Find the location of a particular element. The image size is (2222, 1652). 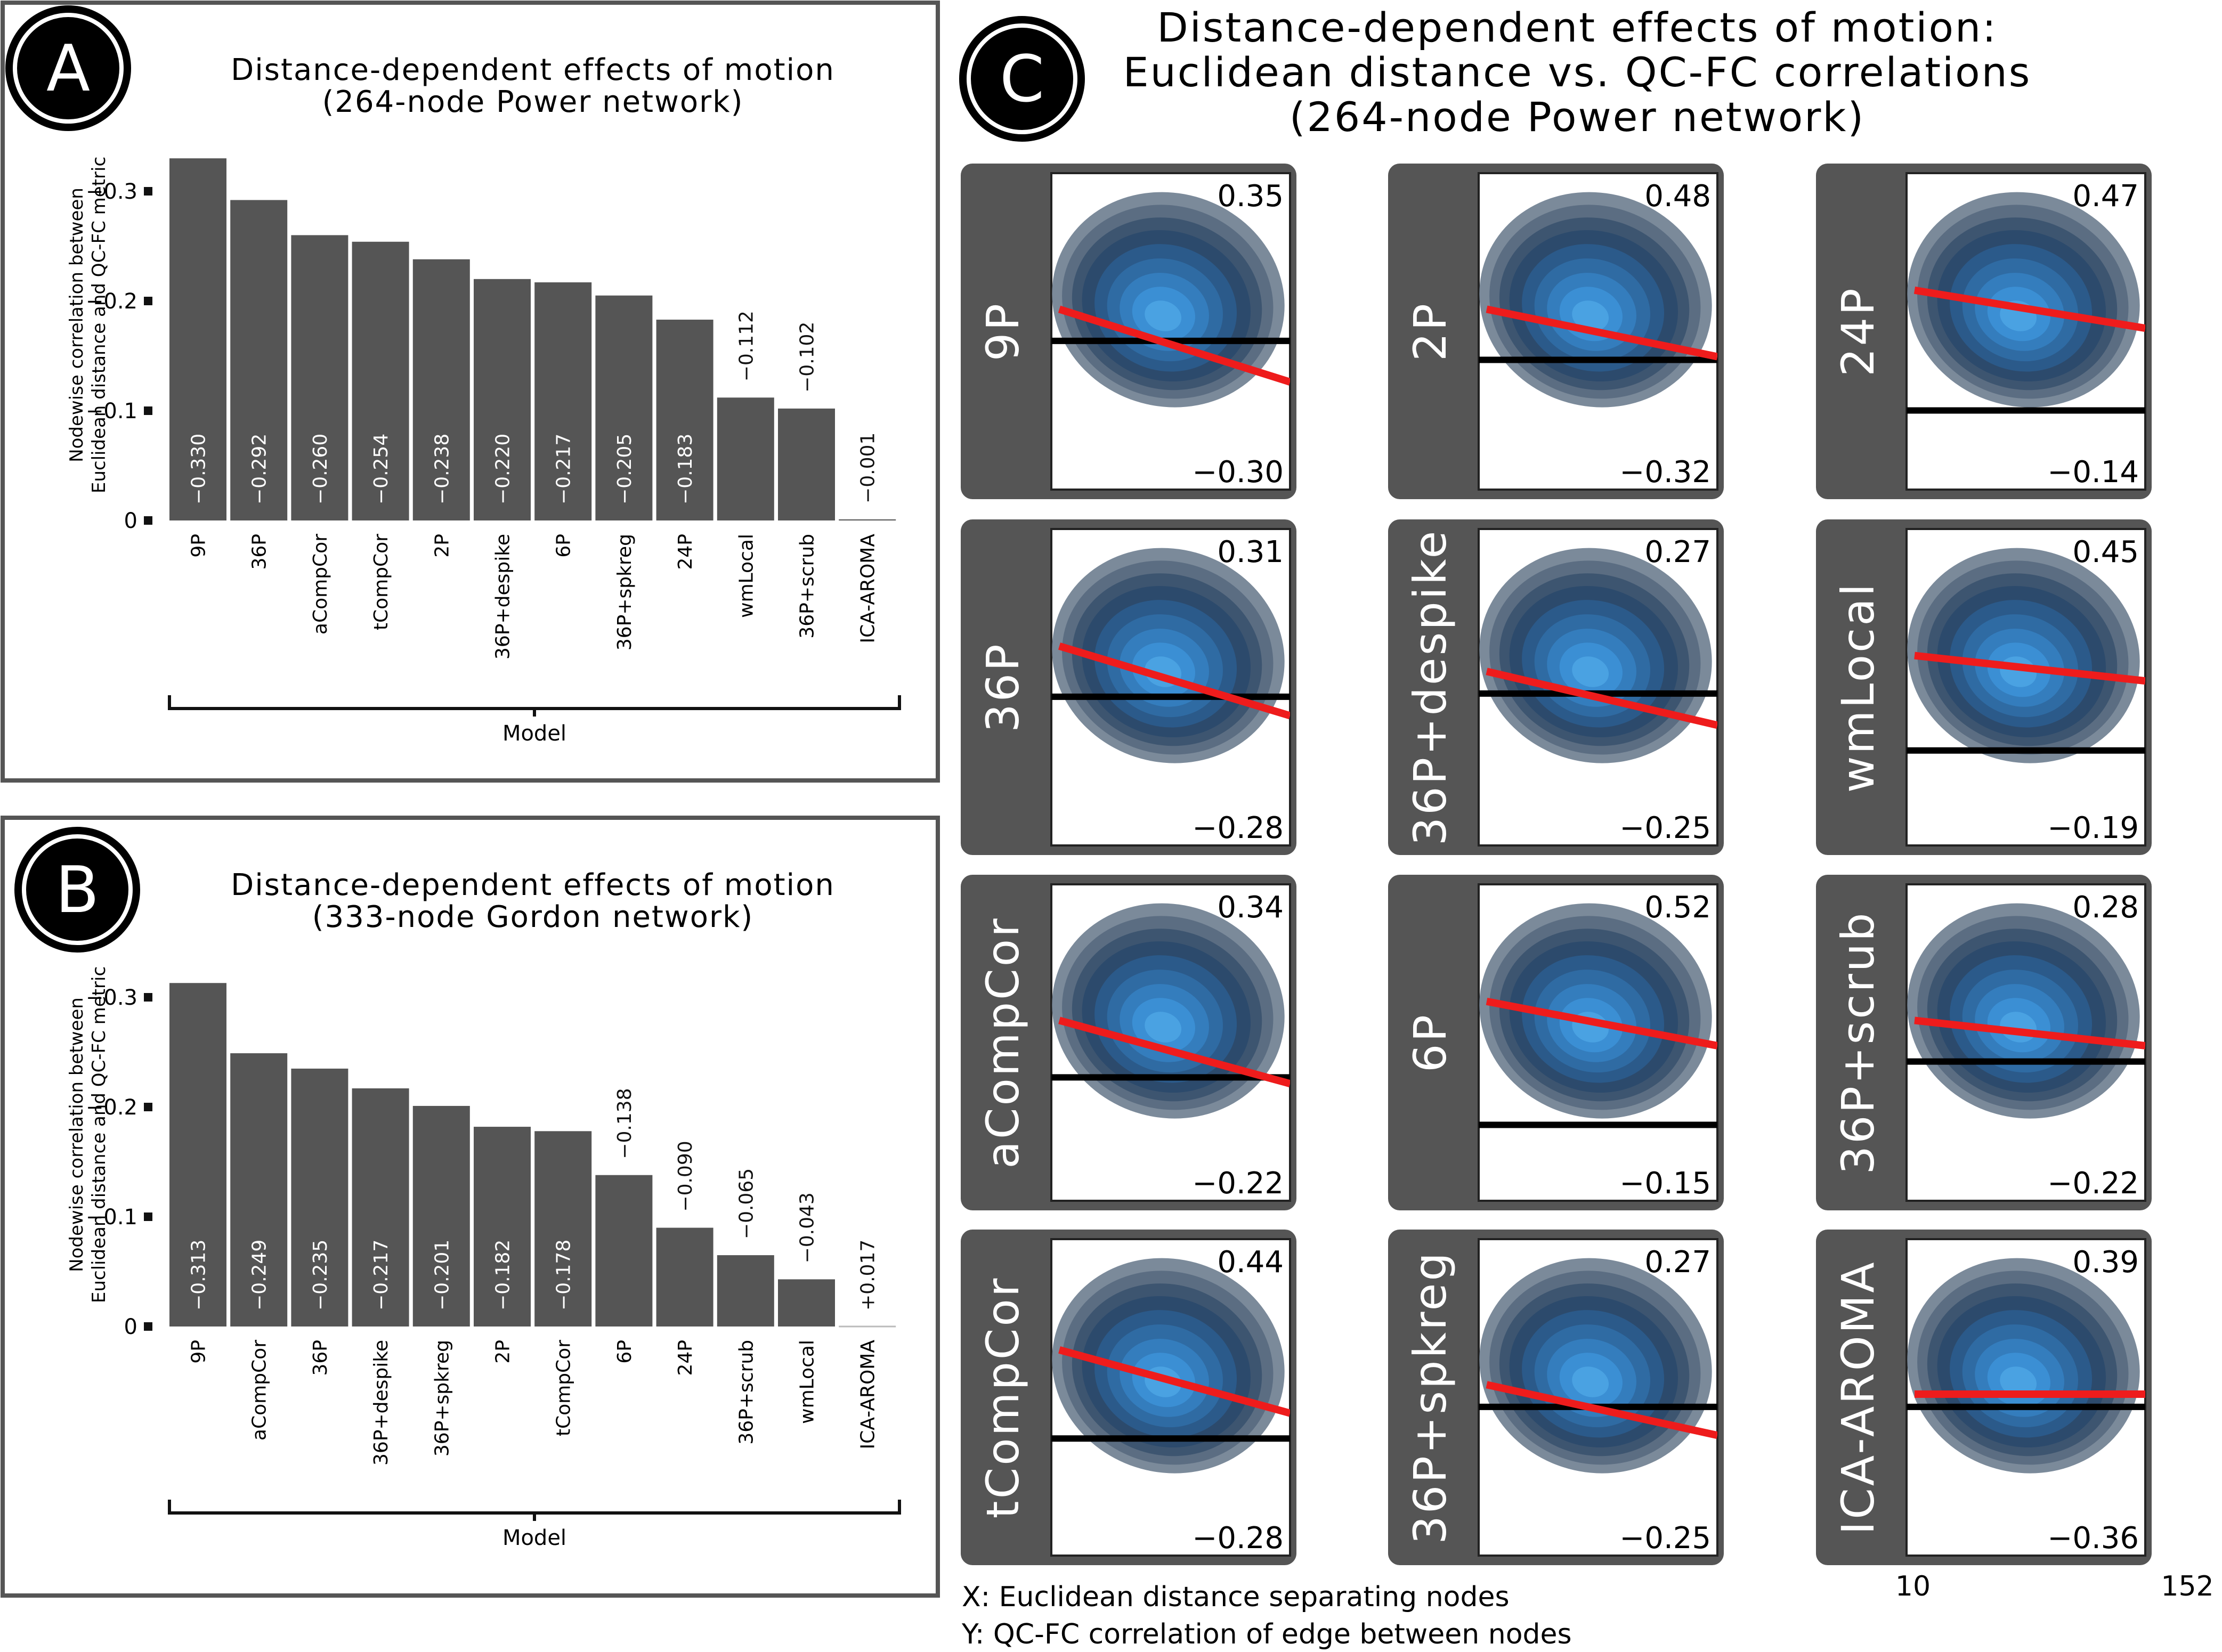

panel-a-badge-letter: A is located at coordinates (68, 69).